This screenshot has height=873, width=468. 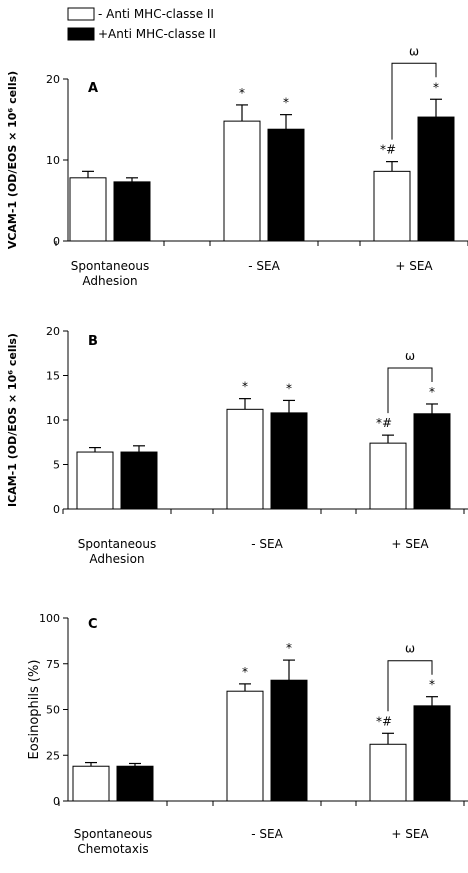 I want to click on legend-label-open: - Anti MHC-classe II, so click(x=156, y=14).